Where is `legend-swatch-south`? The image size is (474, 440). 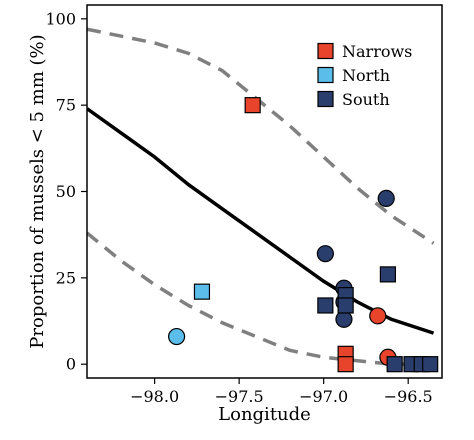
legend-swatch-south is located at coordinates (325, 99).